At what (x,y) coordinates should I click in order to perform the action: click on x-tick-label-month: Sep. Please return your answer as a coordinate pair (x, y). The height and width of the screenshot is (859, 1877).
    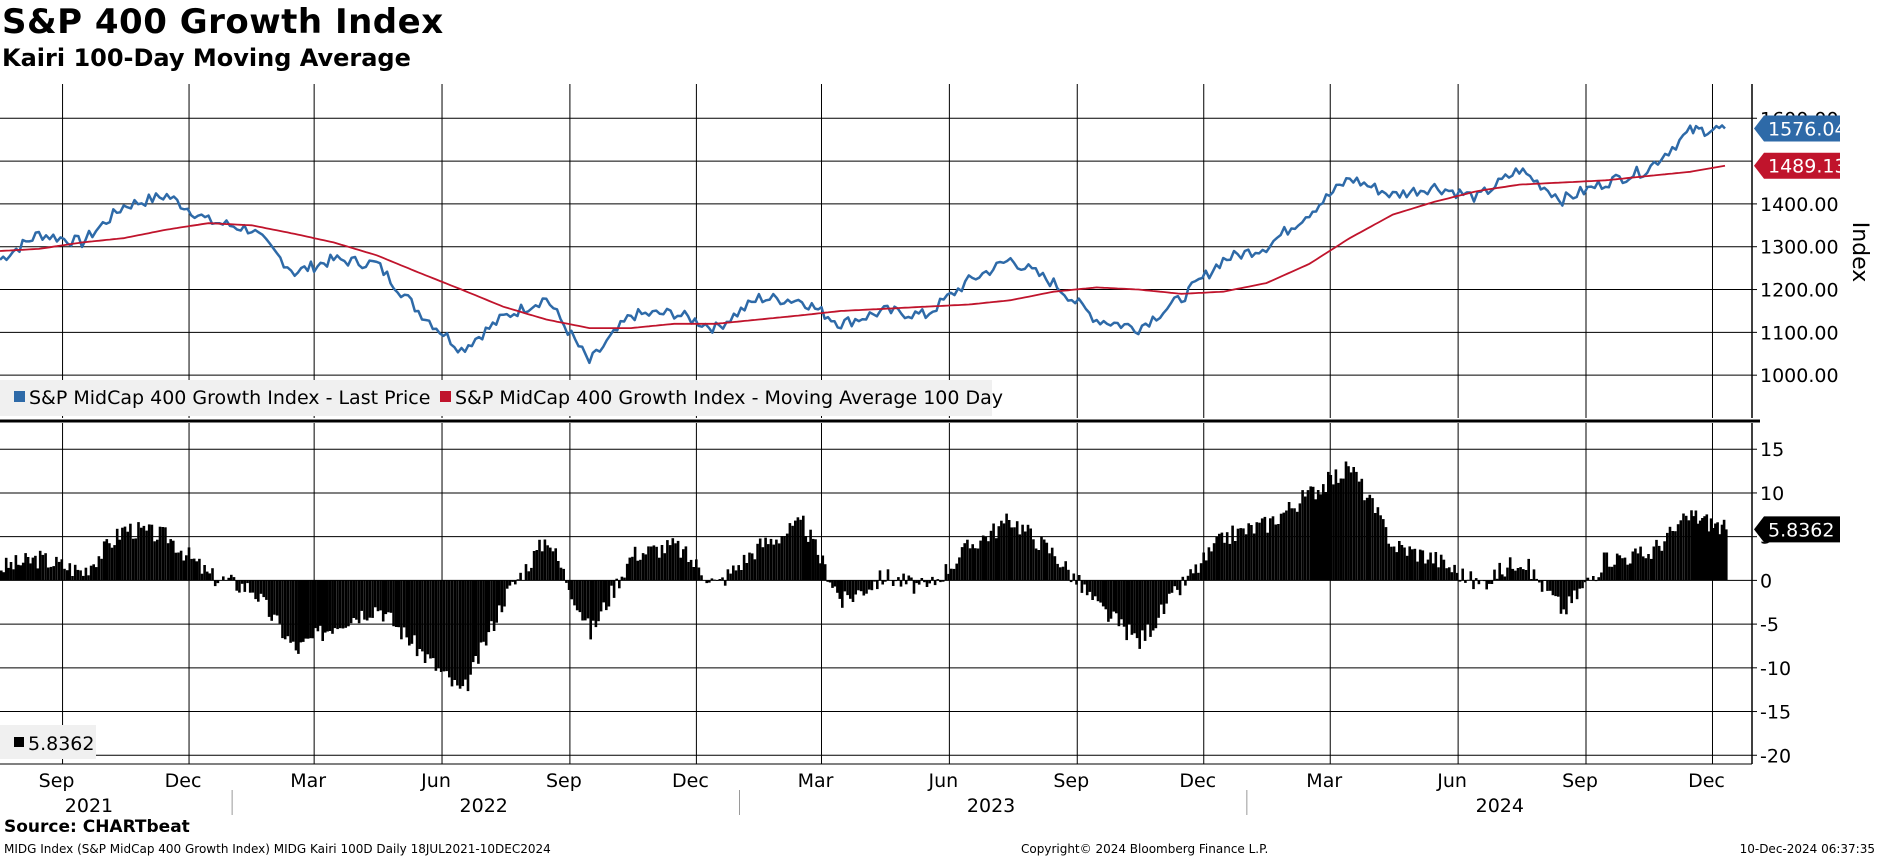
    Looking at the image, I should click on (57, 781).